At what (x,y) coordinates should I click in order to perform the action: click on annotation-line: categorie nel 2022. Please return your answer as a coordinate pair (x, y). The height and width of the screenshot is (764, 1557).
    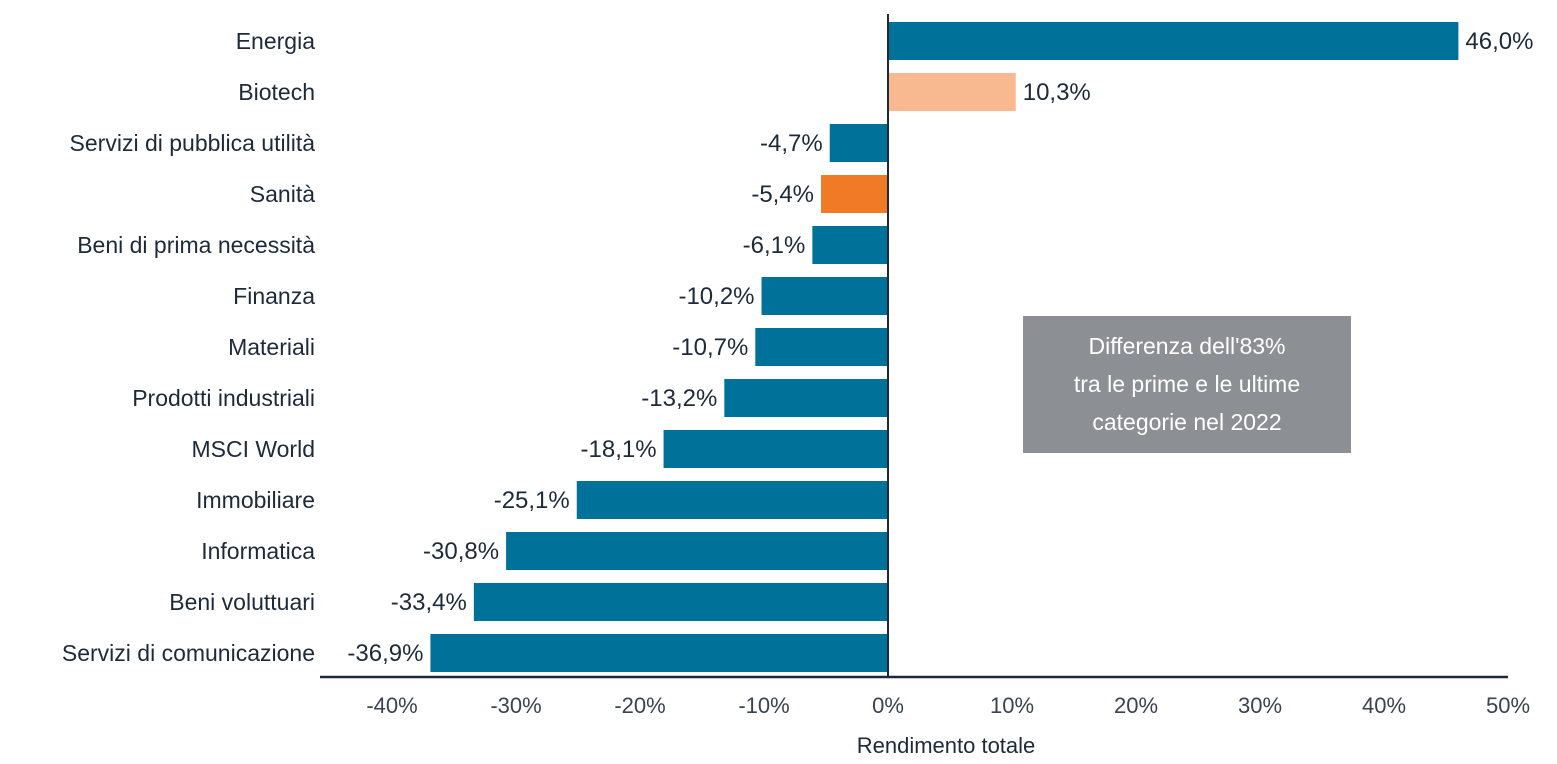
    Looking at the image, I should click on (1186, 422).